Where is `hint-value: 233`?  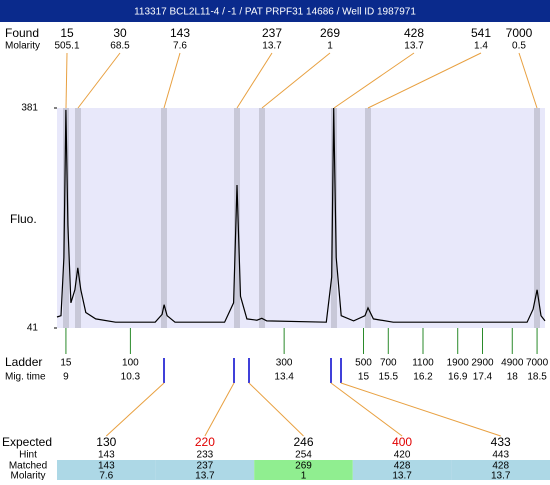
hint-value: 233 is located at coordinates (205, 455).